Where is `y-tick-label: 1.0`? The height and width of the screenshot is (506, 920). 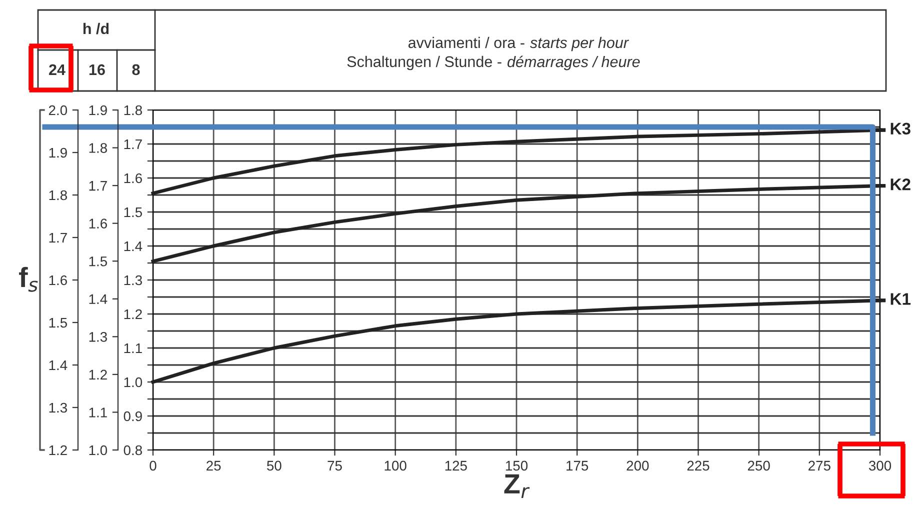
y-tick-label: 1.0 is located at coordinates (133, 382).